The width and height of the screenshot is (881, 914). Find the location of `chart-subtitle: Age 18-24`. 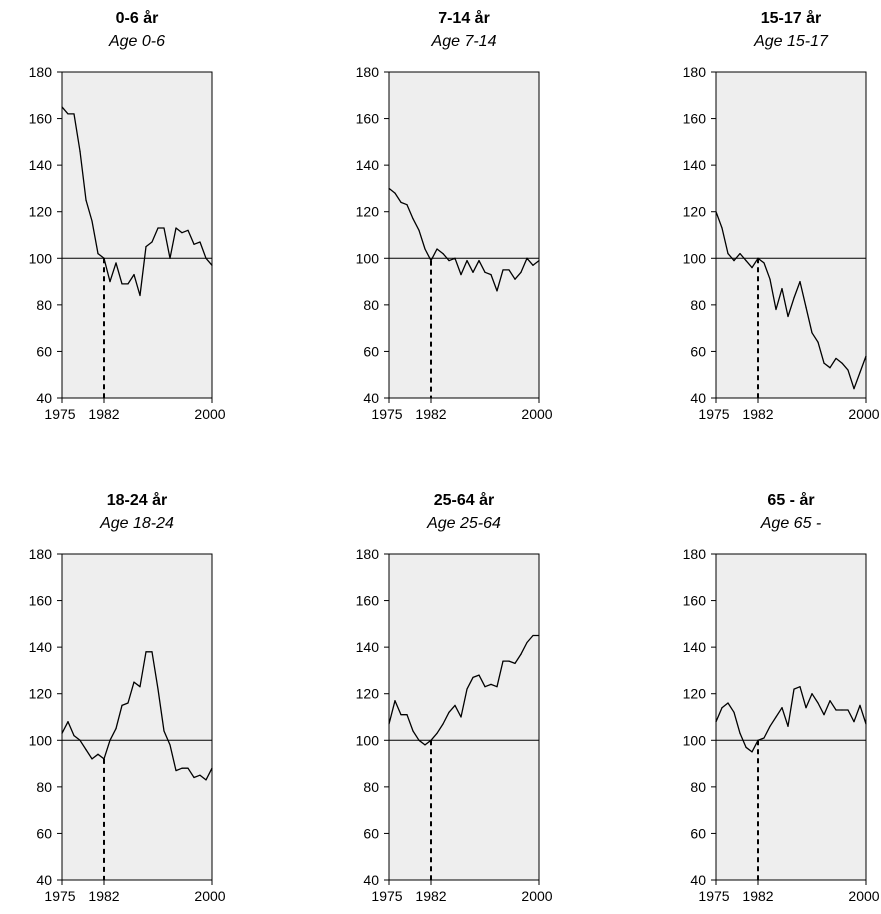

chart-subtitle: Age 18-24 is located at coordinates (137, 523).